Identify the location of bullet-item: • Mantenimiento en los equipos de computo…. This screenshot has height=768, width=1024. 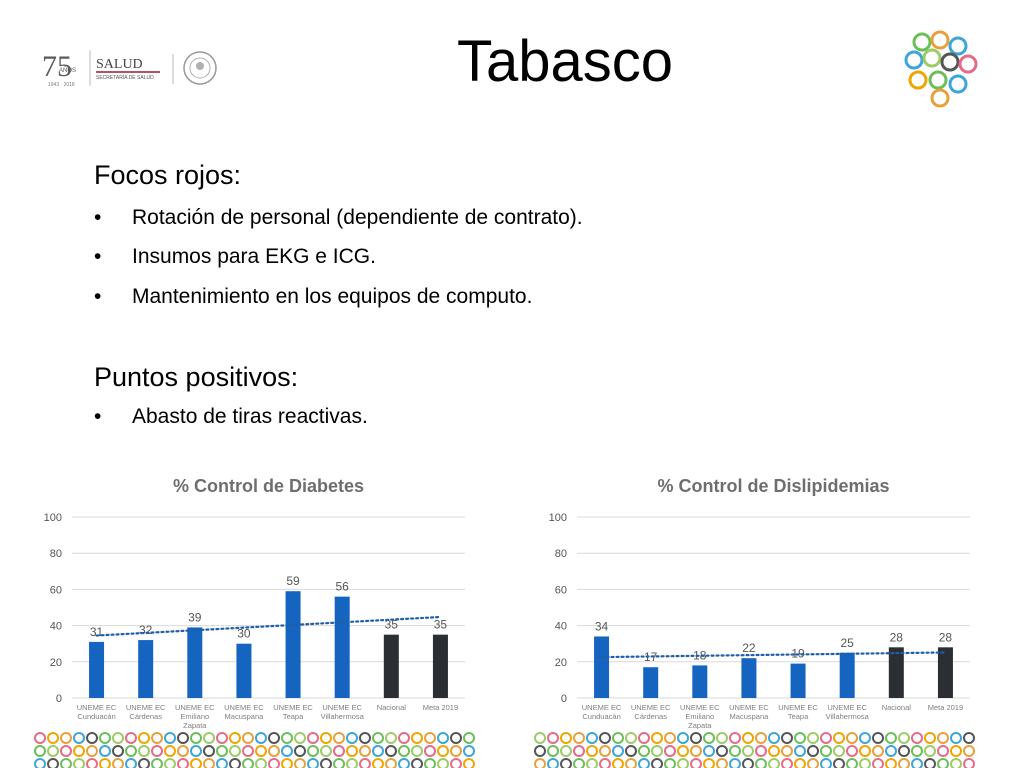
(313, 296).